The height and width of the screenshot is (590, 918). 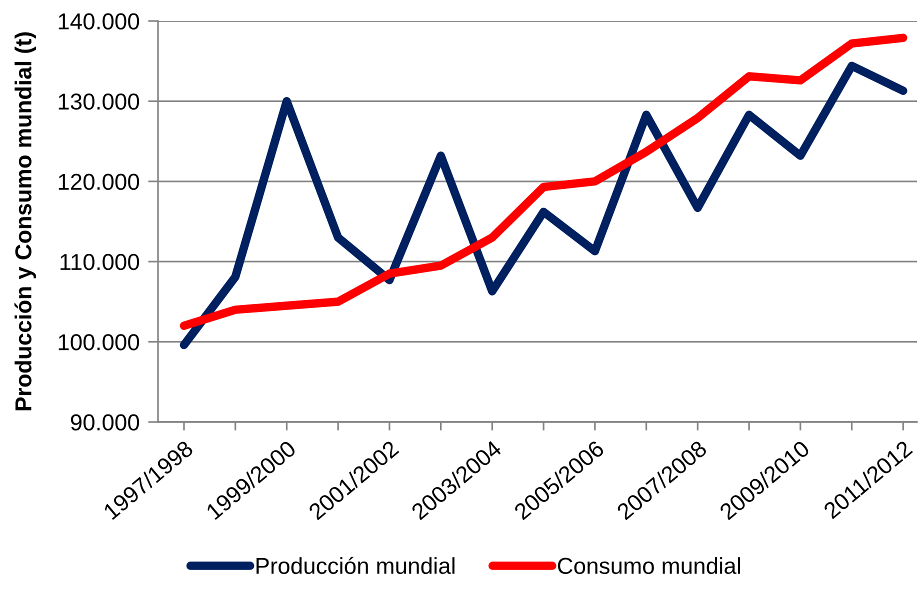 What do you see at coordinates (99, 342) in the screenshot?
I see `y-tick-label: 100.000` at bounding box center [99, 342].